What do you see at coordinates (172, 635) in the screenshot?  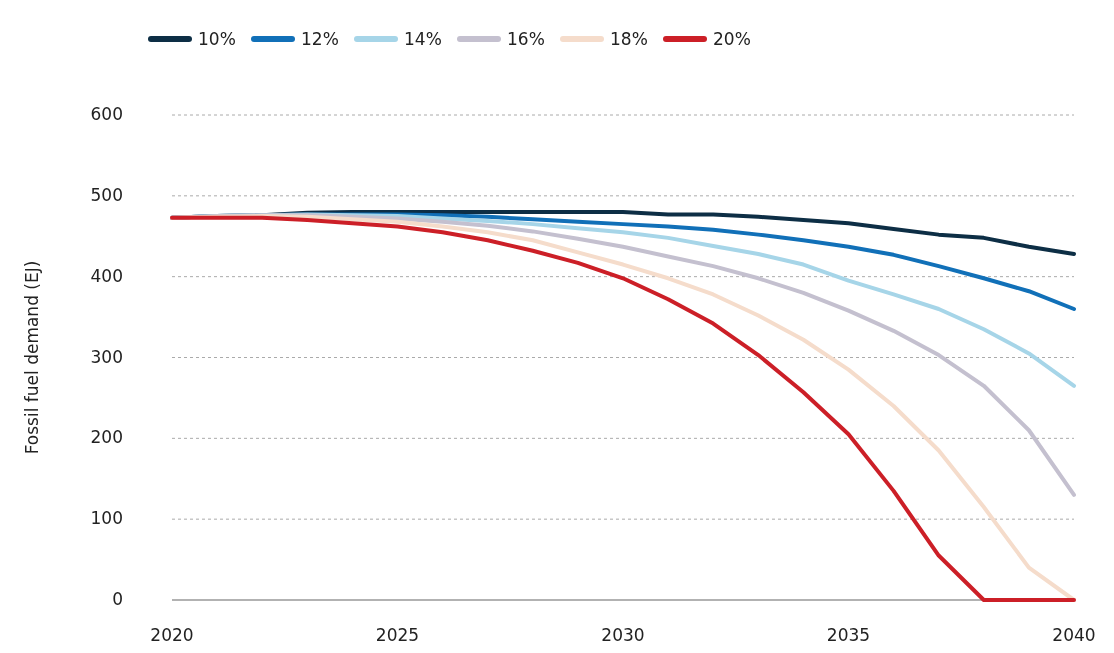 I see `x-tick-label: 2020` at bounding box center [172, 635].